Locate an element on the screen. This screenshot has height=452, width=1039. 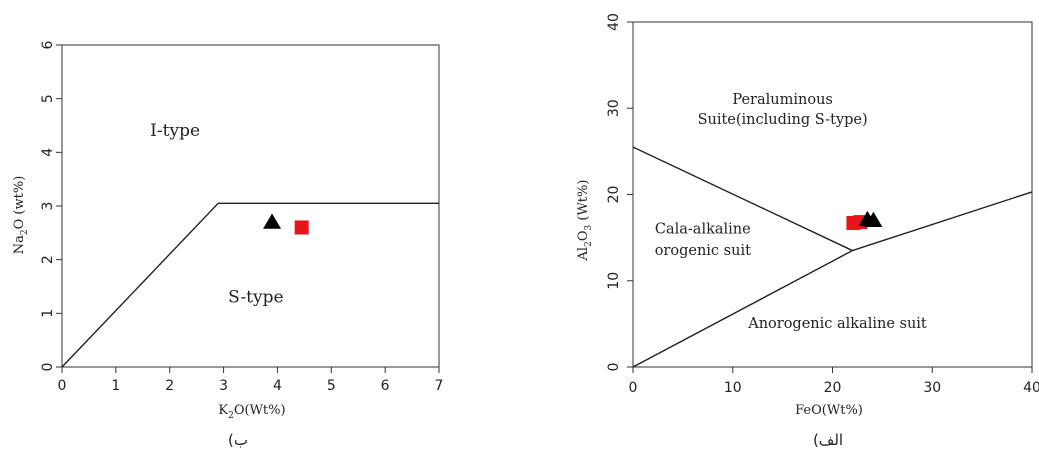
x-tick-label: 40 is located at coordinates (1031, 388).